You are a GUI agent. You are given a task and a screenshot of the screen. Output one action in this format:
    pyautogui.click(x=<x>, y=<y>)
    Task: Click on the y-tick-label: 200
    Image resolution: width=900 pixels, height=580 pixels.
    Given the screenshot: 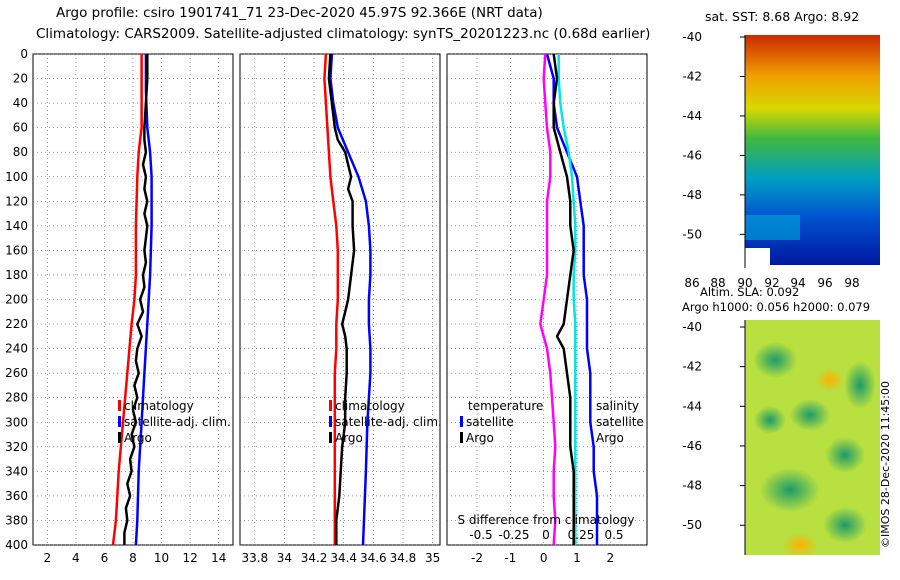 What is the action you would take?
    pyautogui.click(x=16, y=300)
    